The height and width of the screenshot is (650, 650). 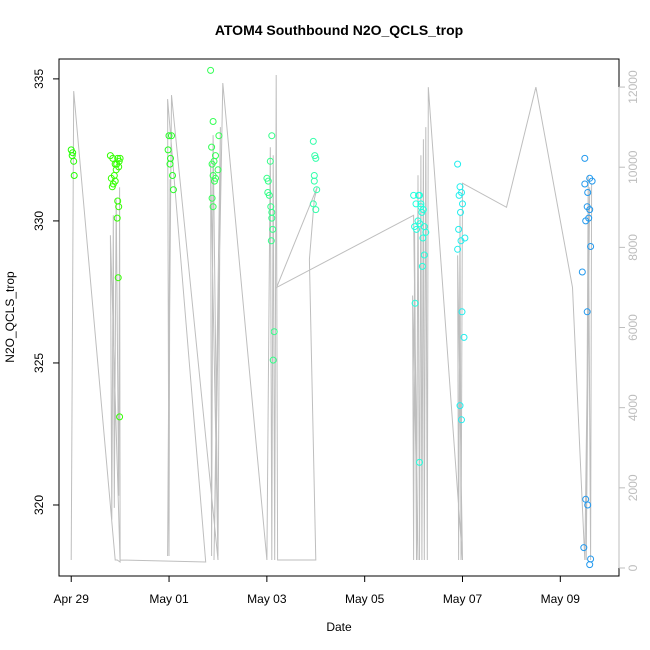 What do you see at coordinates (339, 627) in the screenshot?
I see `x-axis-label: Date` at bounding box center [339, 627].